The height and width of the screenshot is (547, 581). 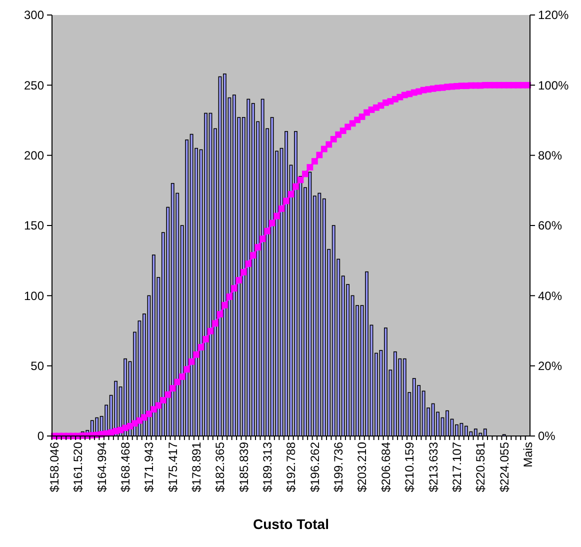 I want to click on y2-tick-label: 120%, so click(x=554, y=15).